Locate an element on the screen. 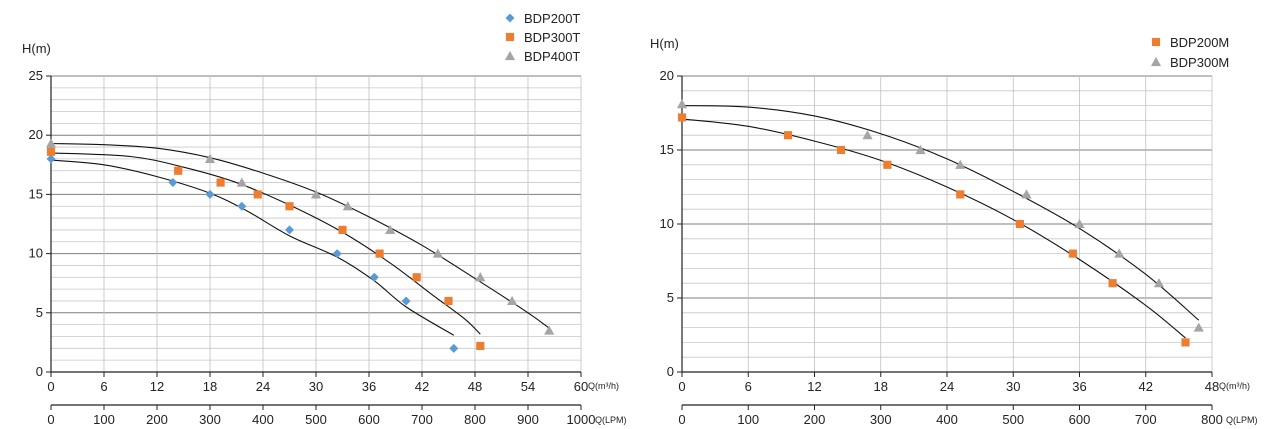  x-tick-label: 60 is located at coordinates (581, 386).